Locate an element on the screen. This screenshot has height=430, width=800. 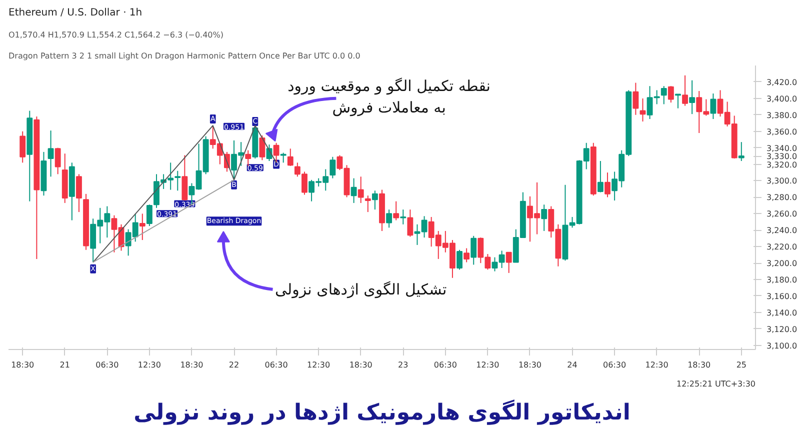
y-tick-label: 3,300.0 is located at coordinates (782, 181).